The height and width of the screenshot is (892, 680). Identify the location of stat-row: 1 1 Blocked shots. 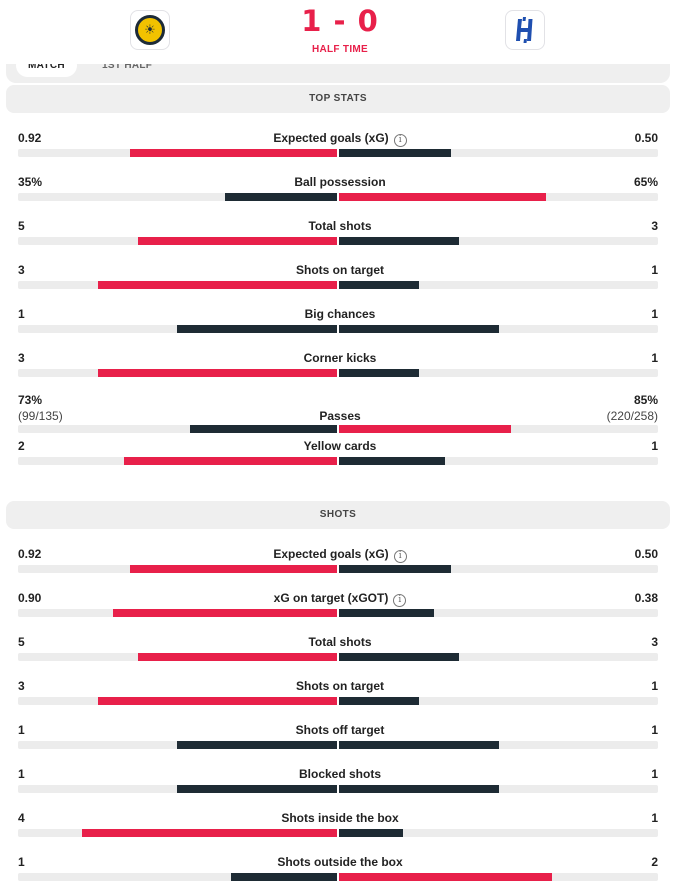
(340, 787).